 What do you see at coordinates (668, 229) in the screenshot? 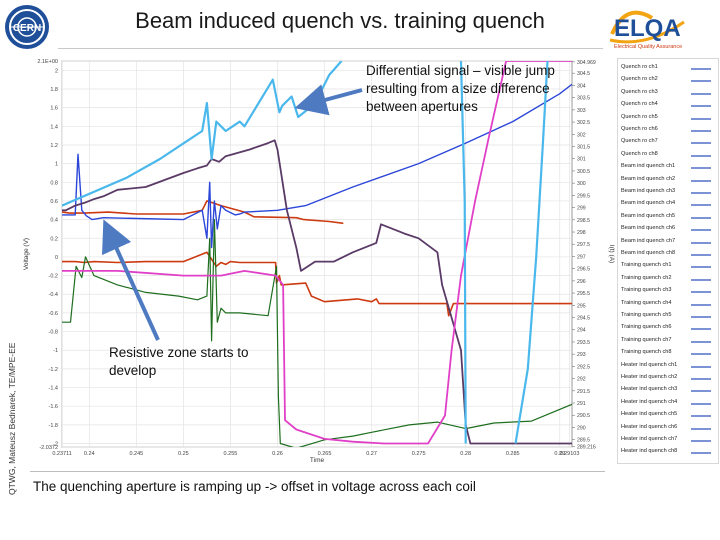
I see `legend-item: Beam ind quench ch6` at bounding box center [668, 229].